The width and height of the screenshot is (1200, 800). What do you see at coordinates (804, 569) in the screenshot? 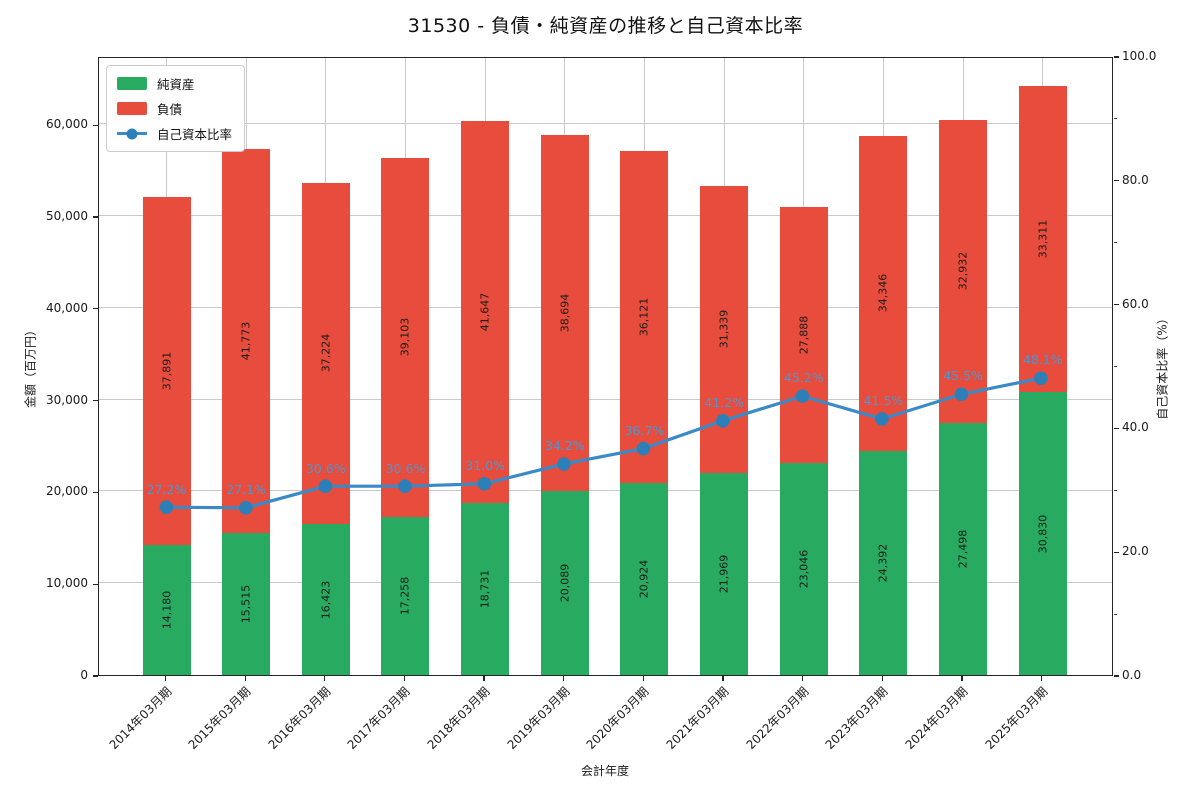
I see `bar-value-label-equity: 23,046` at bounding box center [804, 569].